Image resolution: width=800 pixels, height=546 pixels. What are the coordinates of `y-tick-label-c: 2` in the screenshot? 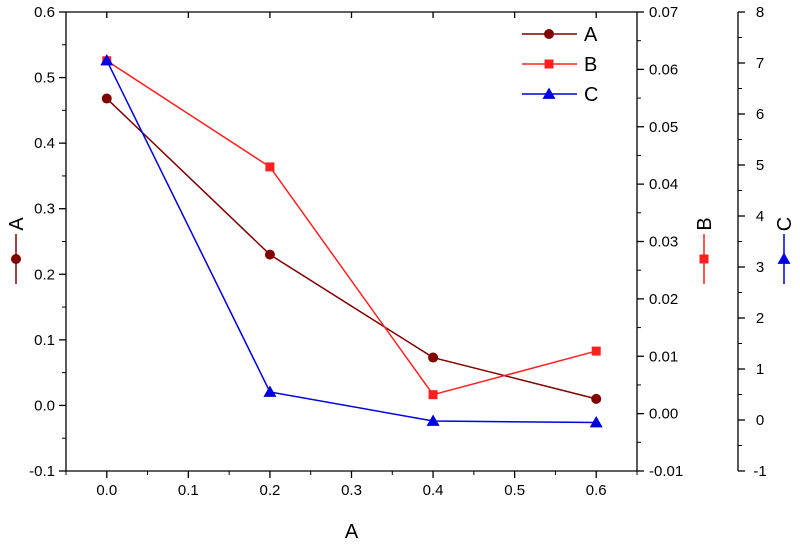 It's located at (760, 318).